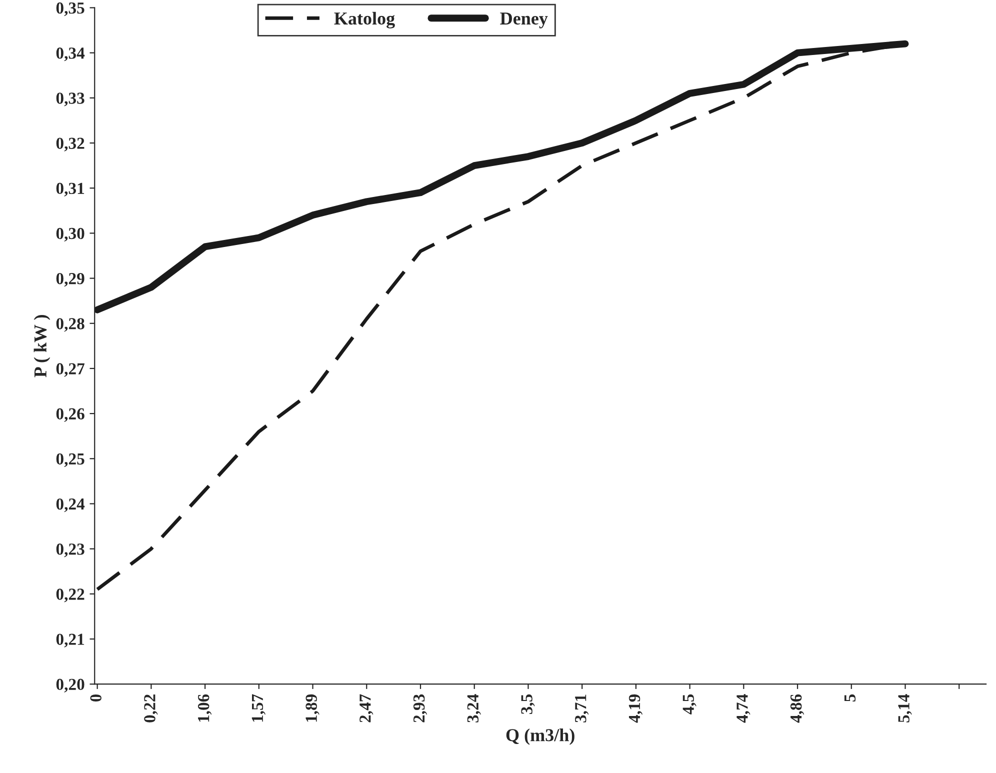 This screenshot has height=773, width=996. Describe the element at coordinates (70, 9) in the screenshot. I see `y-tick-label: 0,35` at that location.